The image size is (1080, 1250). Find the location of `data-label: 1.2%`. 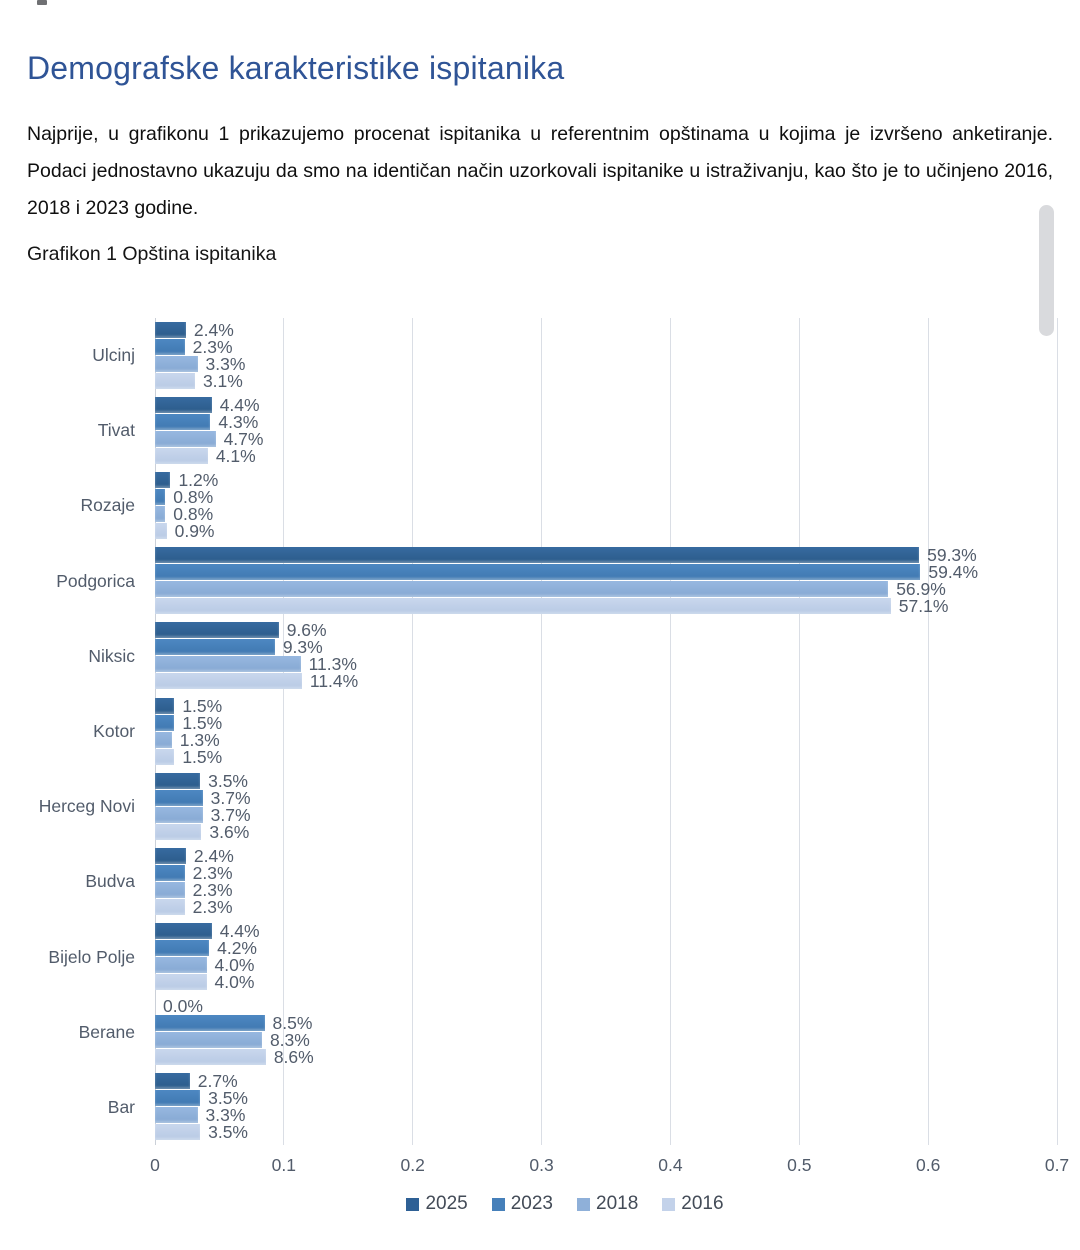

data-label: 1.2% is located at coordinates (198, 479).